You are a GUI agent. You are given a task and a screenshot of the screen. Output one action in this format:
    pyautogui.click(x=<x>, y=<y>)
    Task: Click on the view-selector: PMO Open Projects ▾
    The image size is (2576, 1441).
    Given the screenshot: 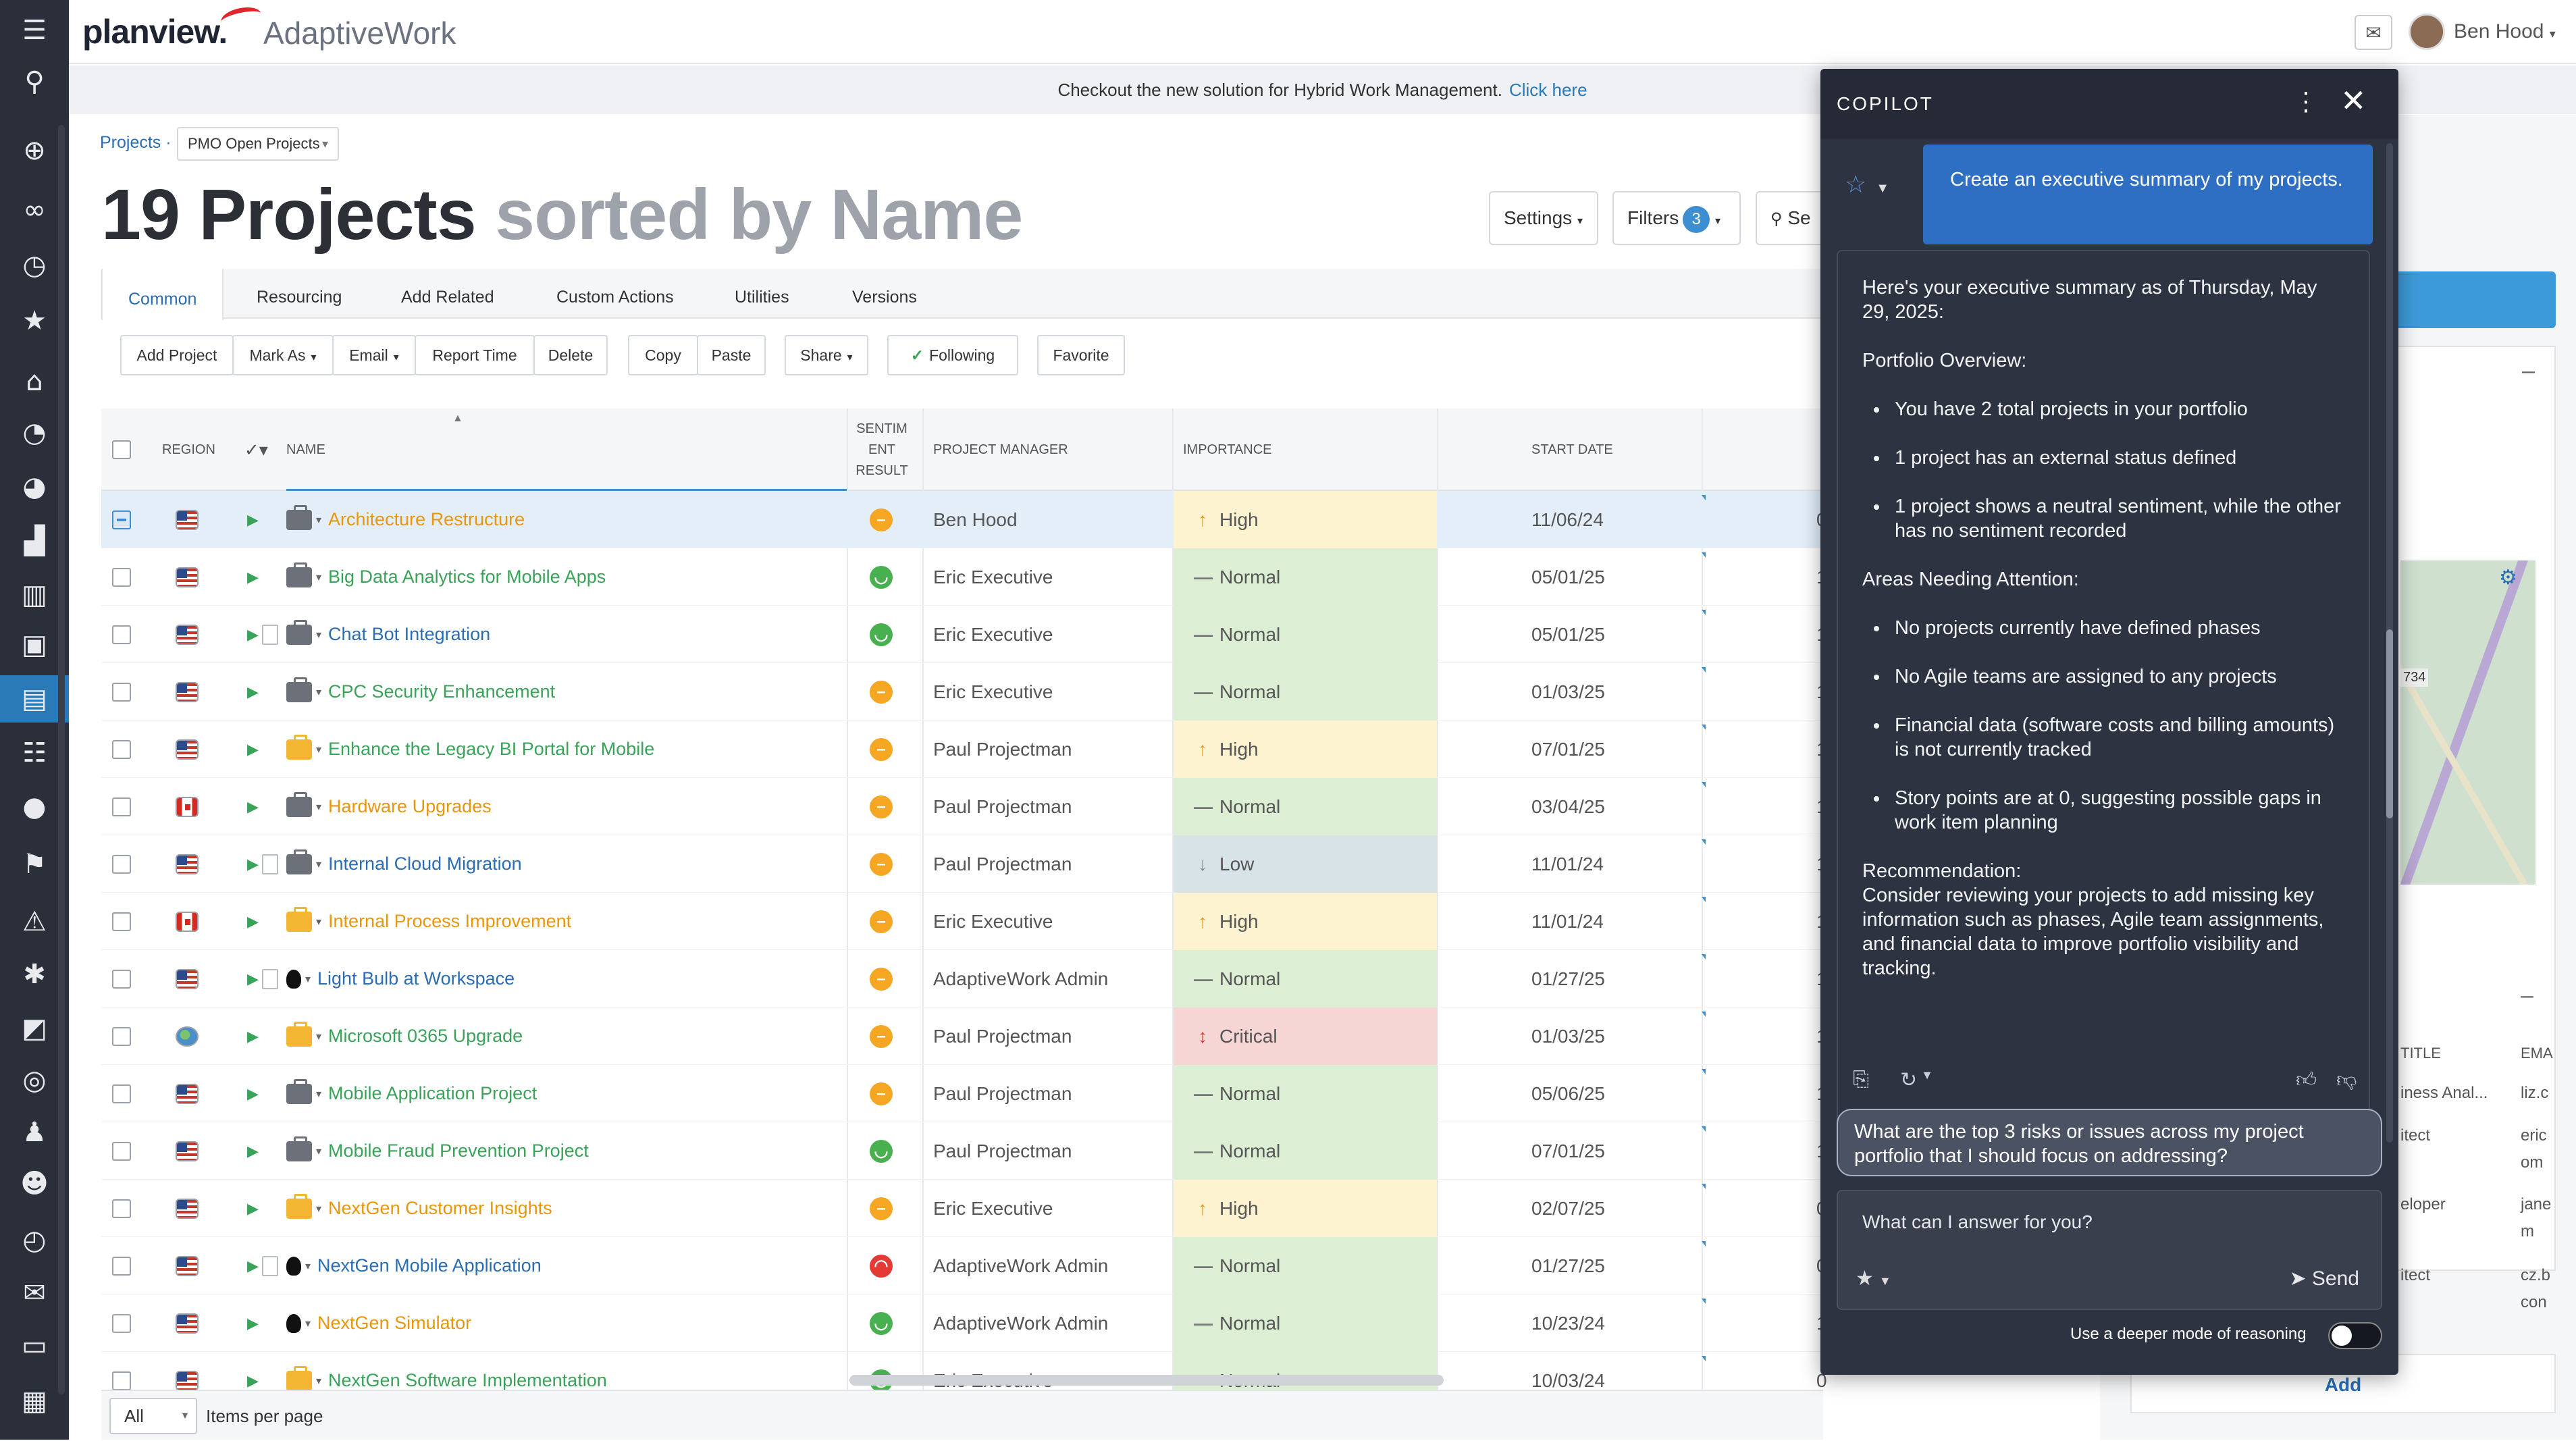 What is the action you would take?
    pyautogui.click(x=258, y=144)
    